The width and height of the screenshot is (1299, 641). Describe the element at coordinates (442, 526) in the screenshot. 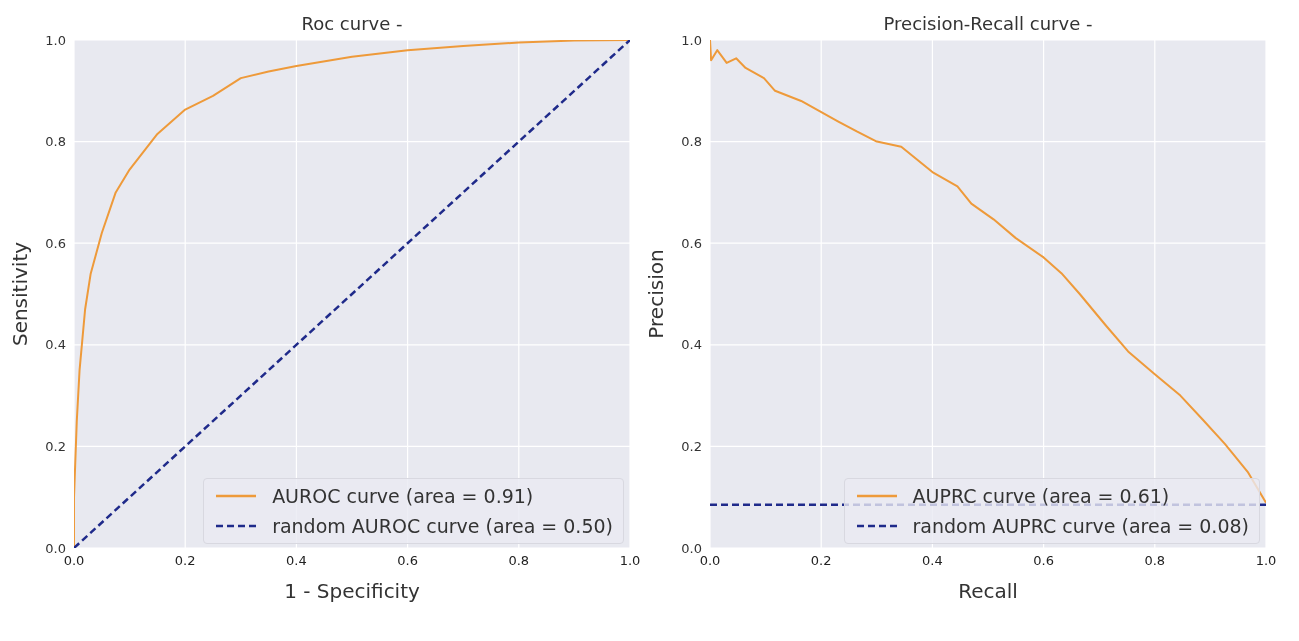

I see `legend-label: random AUROC curve (area = 0.50)` at that location.